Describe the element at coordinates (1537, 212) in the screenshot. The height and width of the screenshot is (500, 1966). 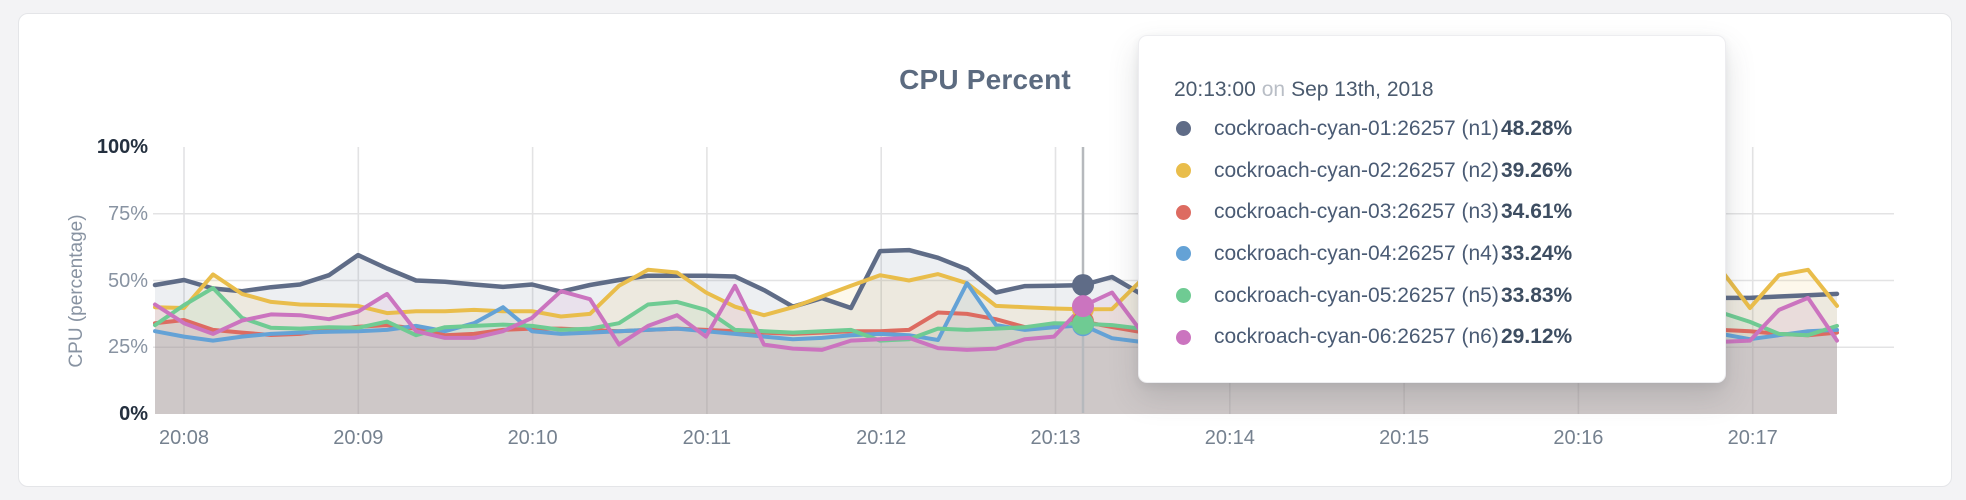
I see `series-value: 34.61%` at that location.